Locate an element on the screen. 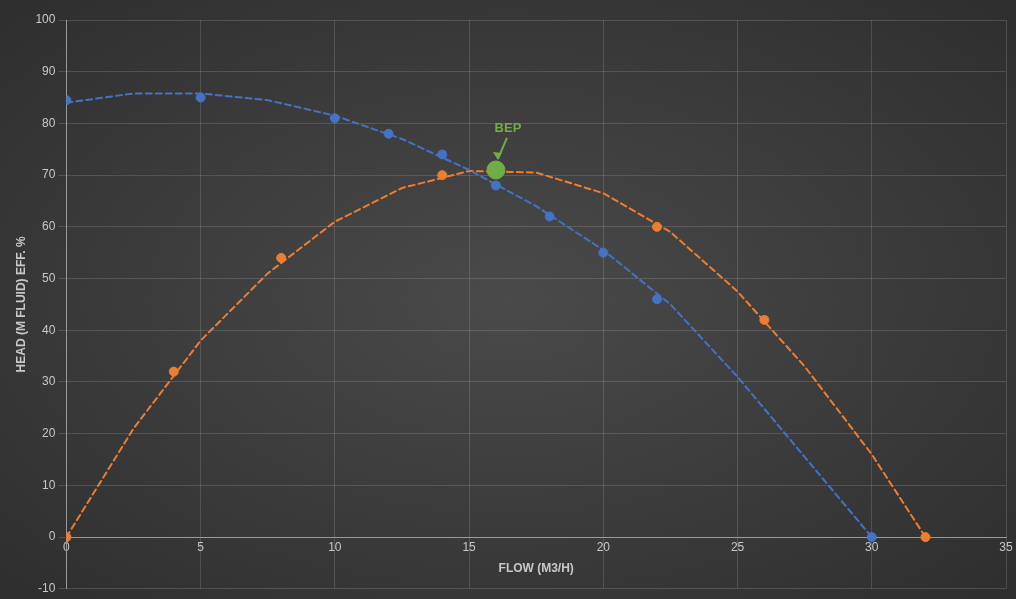  x-tick-label: 10 is located at coordinates (335, 546).